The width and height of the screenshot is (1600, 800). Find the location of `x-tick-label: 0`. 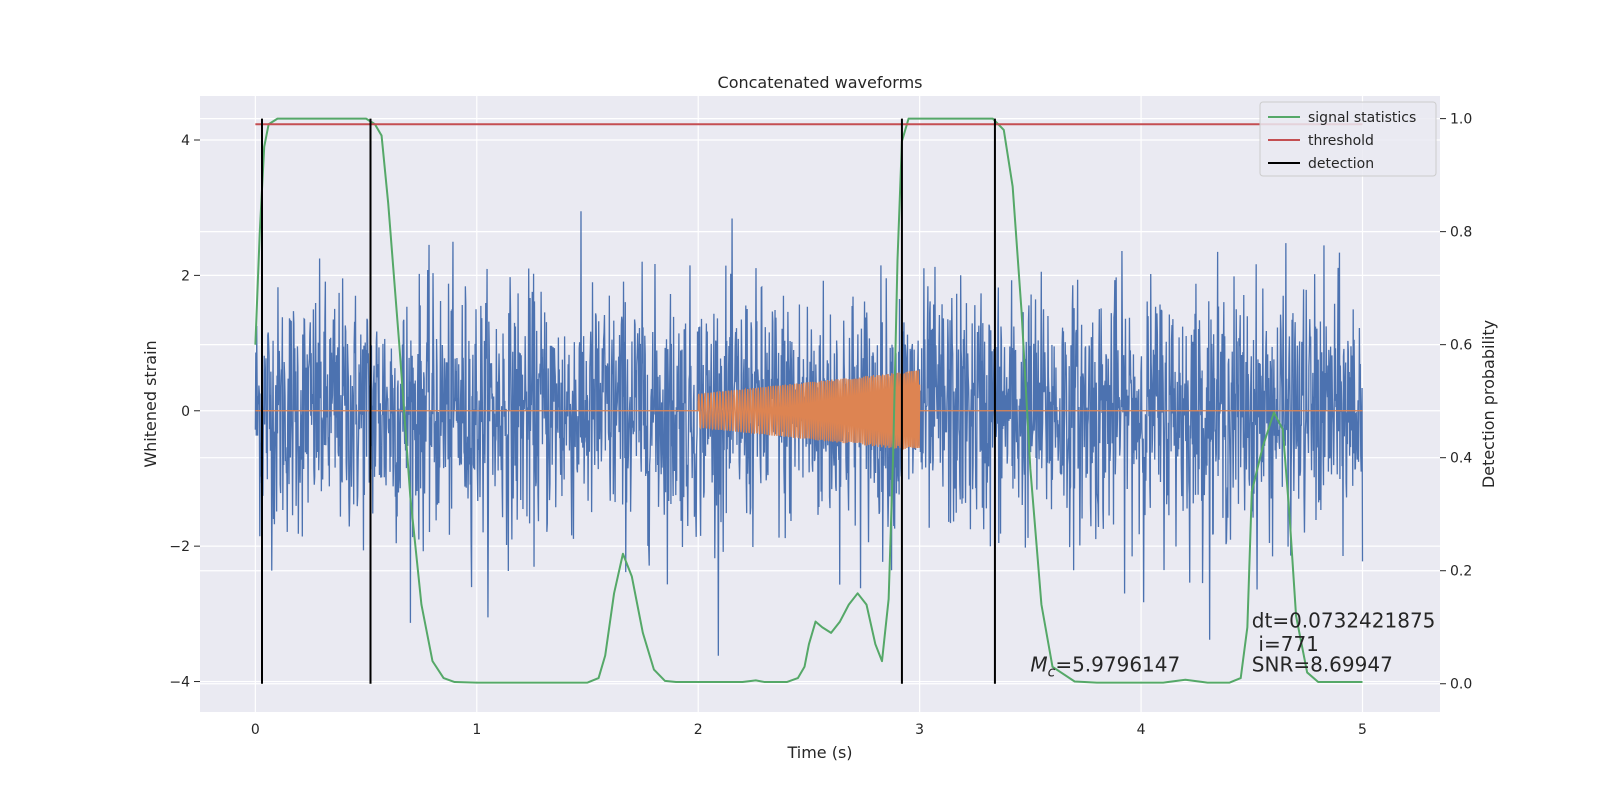

x-tick-label: 0 is located at coordinates (255, 730).